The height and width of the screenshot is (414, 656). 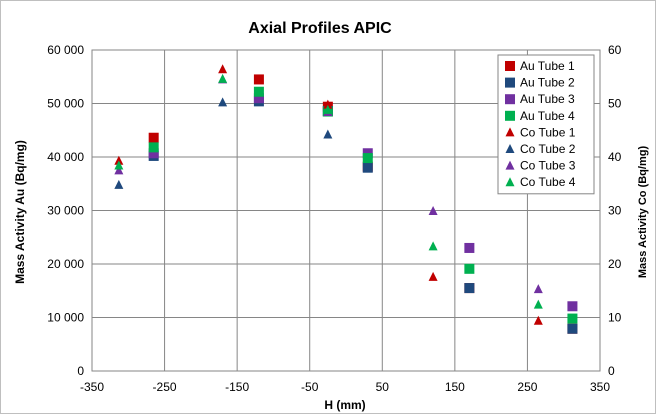 I want to click on left-axis-tick-labels: 0 10 000 20 000 30 000 40 000 50 000 60 000, so click(x=65, y=210).